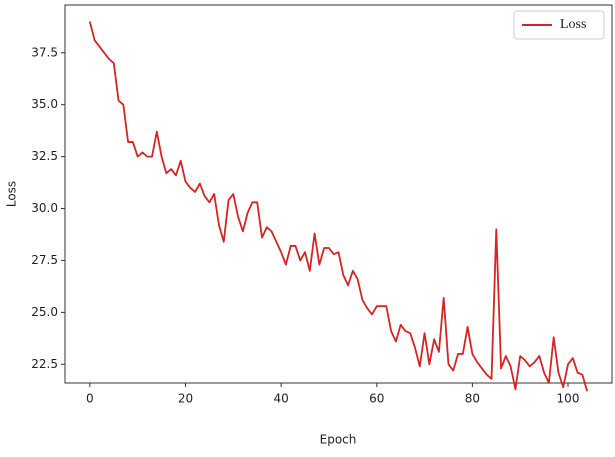 This screenshot has height=457, width=615. I want to click on y-axis-label: Loss, so click(12, 194).